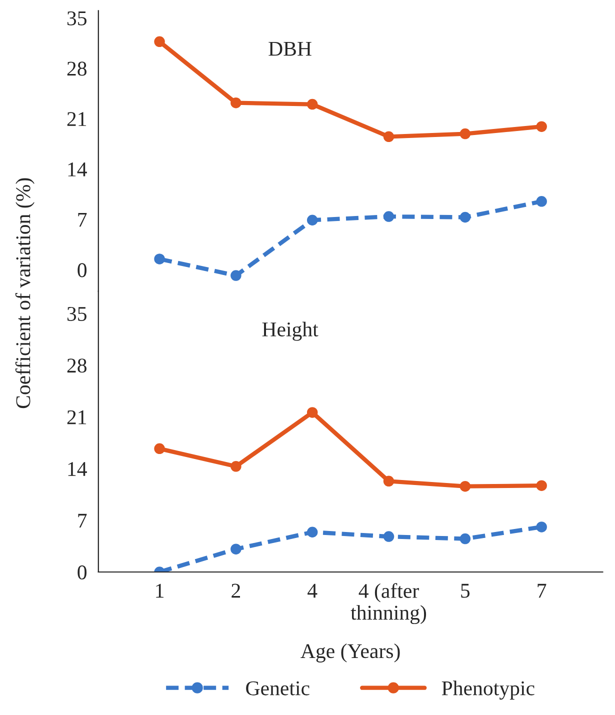  I want to click on x-tick-label: 5, so click(465, 591).